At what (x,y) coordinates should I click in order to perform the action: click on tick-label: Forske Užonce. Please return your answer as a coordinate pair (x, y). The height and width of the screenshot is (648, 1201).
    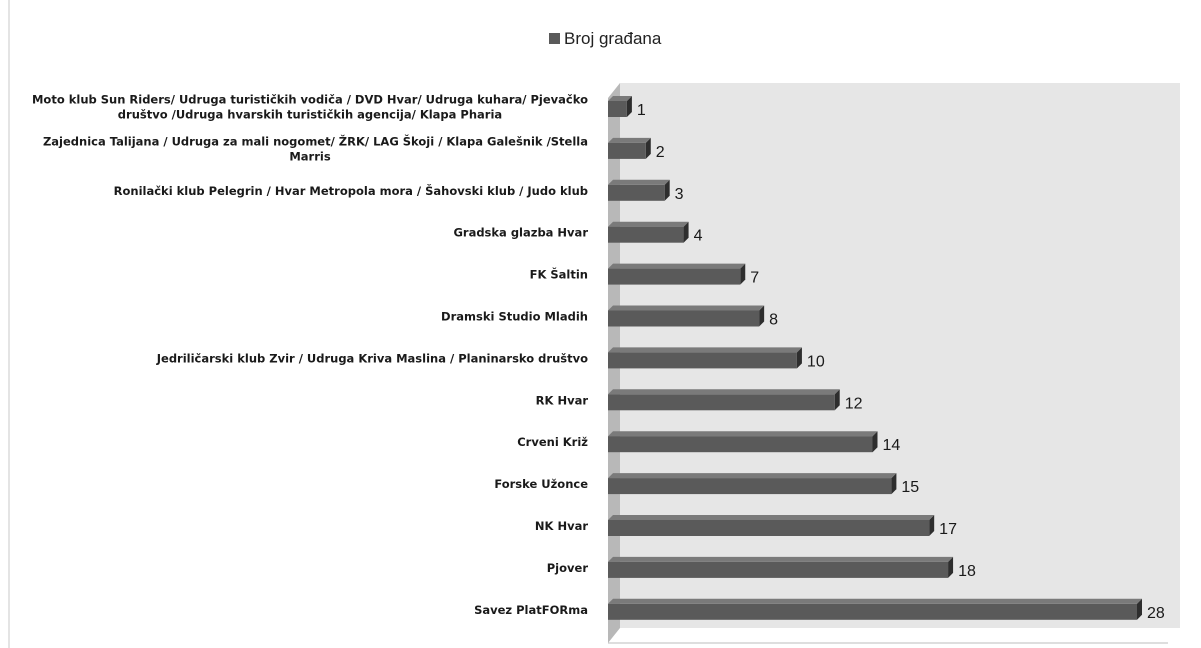
    Looking at the image, I should click on (541, 484).